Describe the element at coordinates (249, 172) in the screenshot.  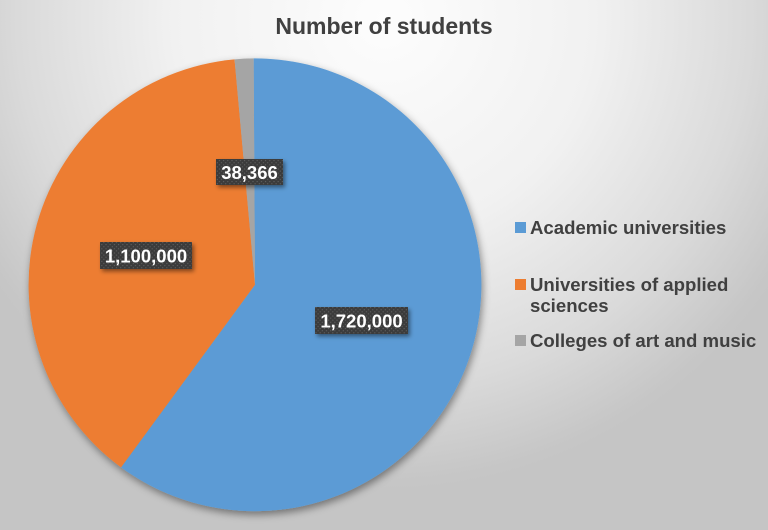
I see `svg-text: 38,366` at that location.